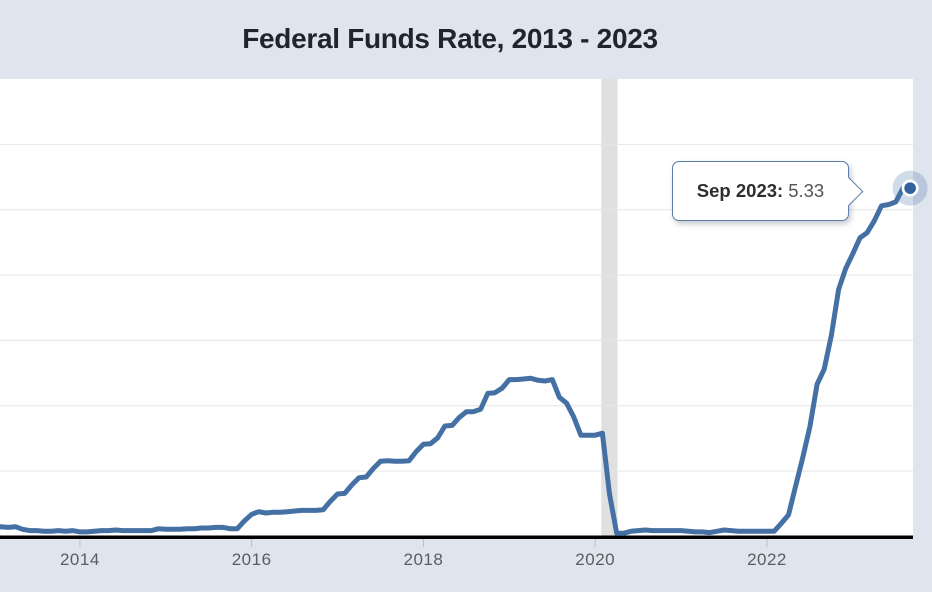 The width and height of the screenshot is (932, 592). What do you see at coordinates (910, 188) in the screenshot?
I see `data-point-marker` at bounding box center [910, 188].